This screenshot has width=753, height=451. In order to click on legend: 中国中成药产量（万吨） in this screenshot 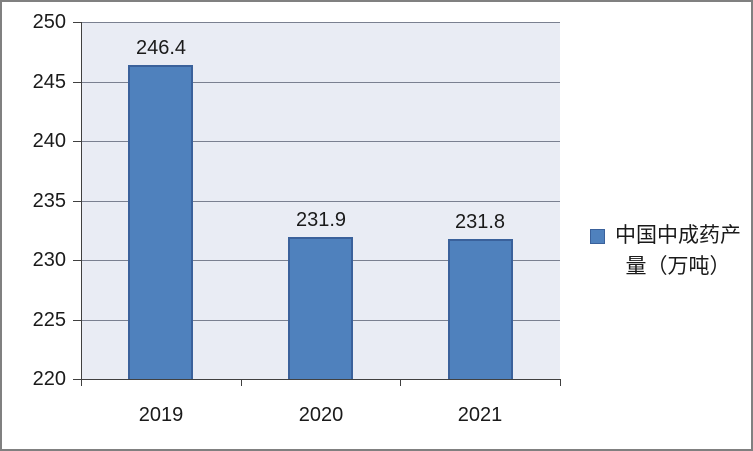, I will do `click(668, 251)`.